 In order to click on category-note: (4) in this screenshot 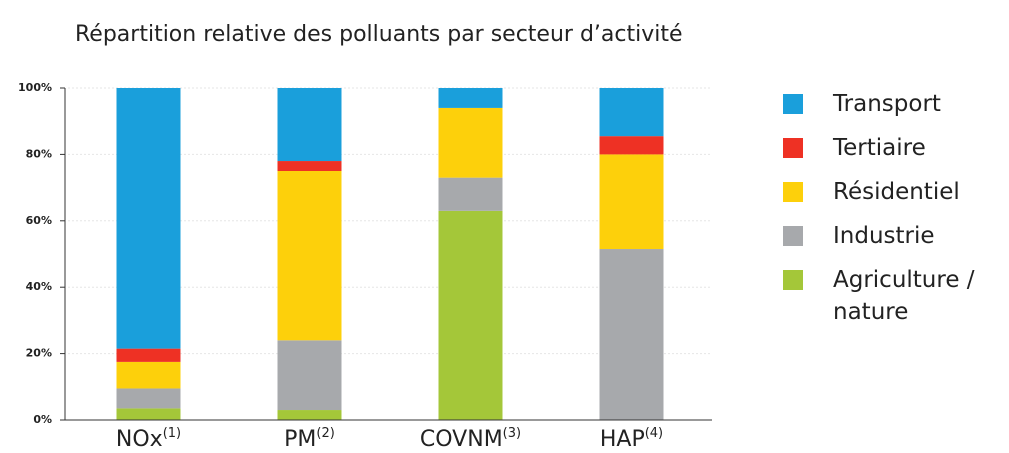, I will do `click(654, 433)`.